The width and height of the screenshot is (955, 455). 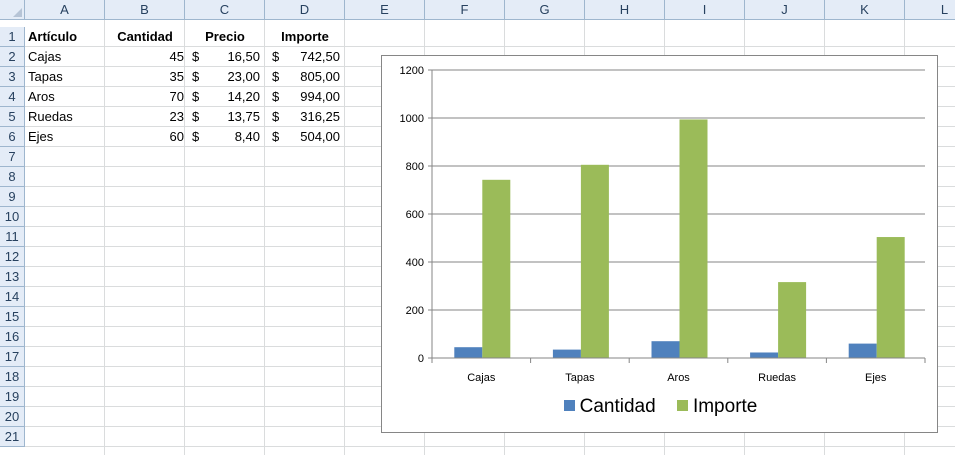 I want to click on currency-symbol-C3: $, so click(x=196, y=76).